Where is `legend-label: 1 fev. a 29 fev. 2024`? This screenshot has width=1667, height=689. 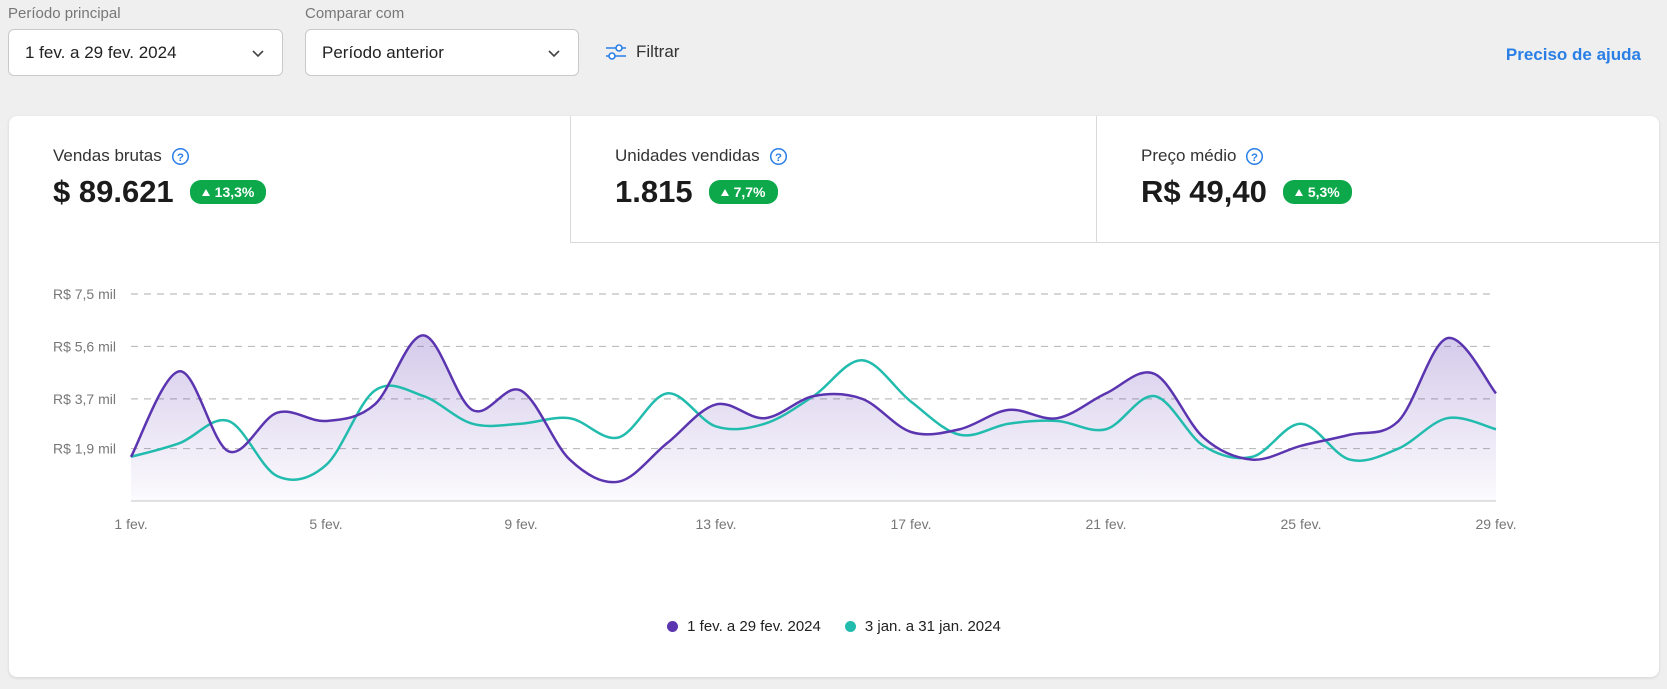
legend-label: 1 fev. a 29 fev. 2024 is located at coordinates (754, 626).